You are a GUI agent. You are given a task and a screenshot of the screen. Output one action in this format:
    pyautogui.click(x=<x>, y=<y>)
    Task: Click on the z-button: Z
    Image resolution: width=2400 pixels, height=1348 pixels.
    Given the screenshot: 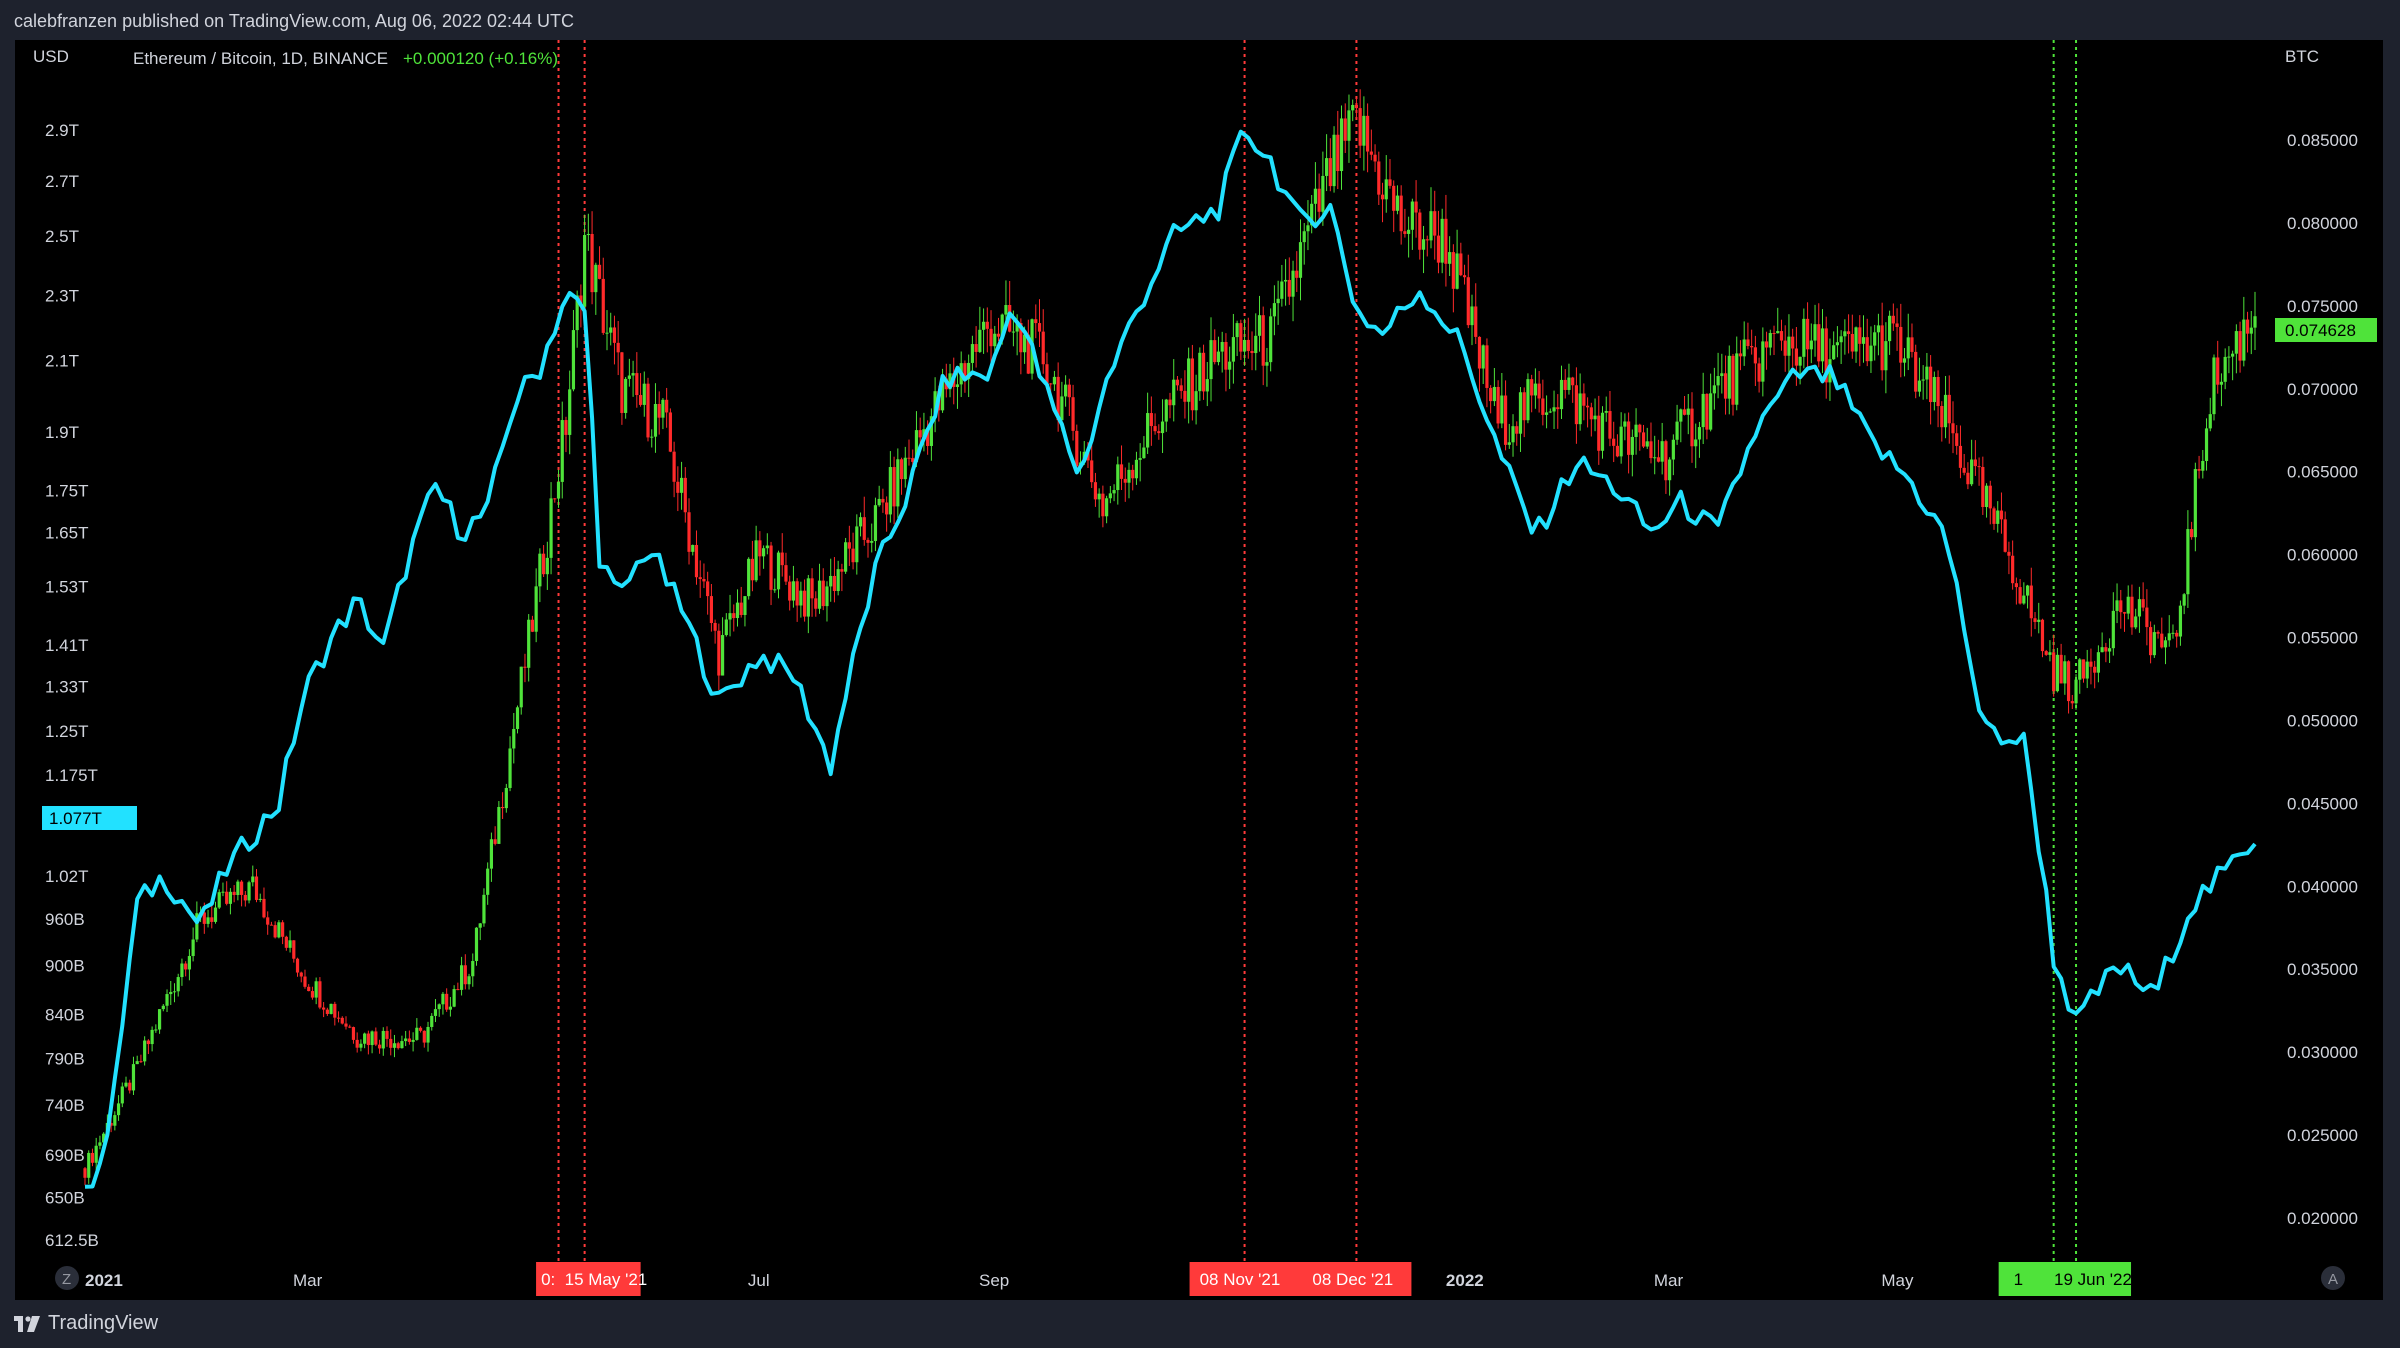 What is the action you would take?
    pyautogui.click(x=67, y=1278)
    